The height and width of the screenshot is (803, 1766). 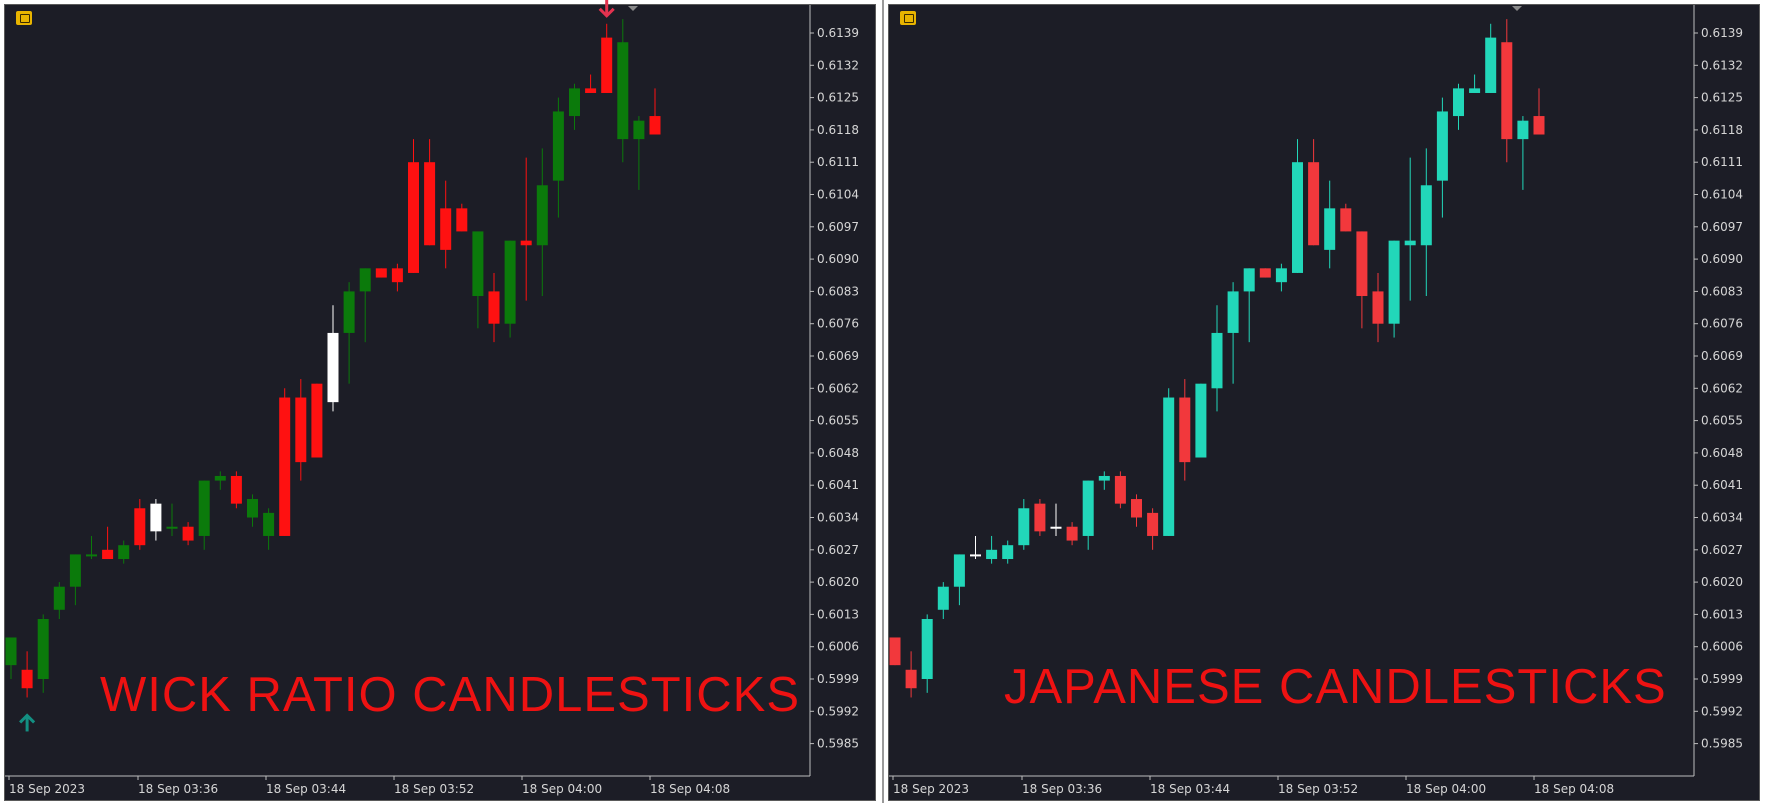 What do you see at coordinates (1318, 789) in the screenshot?
I see `x-tick-label: 18 Sep 03:52` at bounding box center [1318, 789].